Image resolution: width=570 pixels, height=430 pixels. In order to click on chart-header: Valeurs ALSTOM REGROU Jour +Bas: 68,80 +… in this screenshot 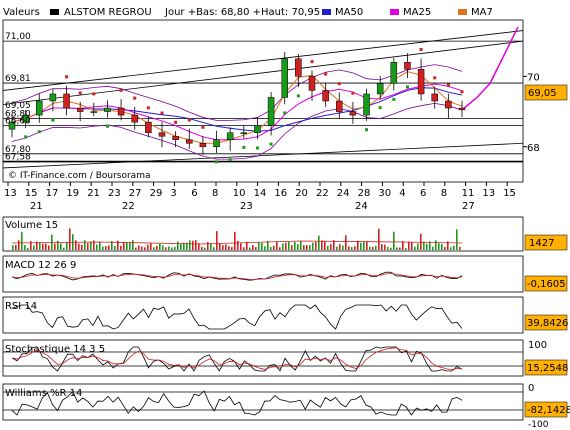, I will do `click(248, 12)`.